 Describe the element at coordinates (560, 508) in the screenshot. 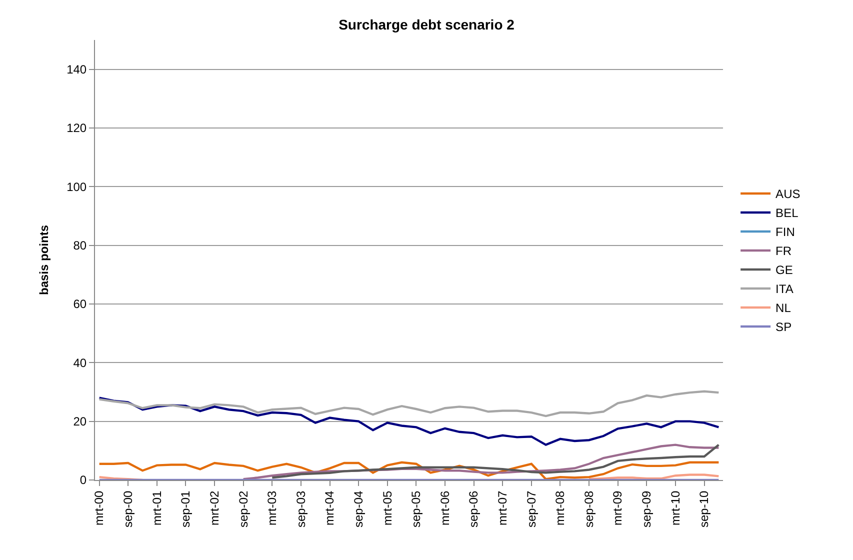

I see `x-tick-label: mrt-08` at that location.